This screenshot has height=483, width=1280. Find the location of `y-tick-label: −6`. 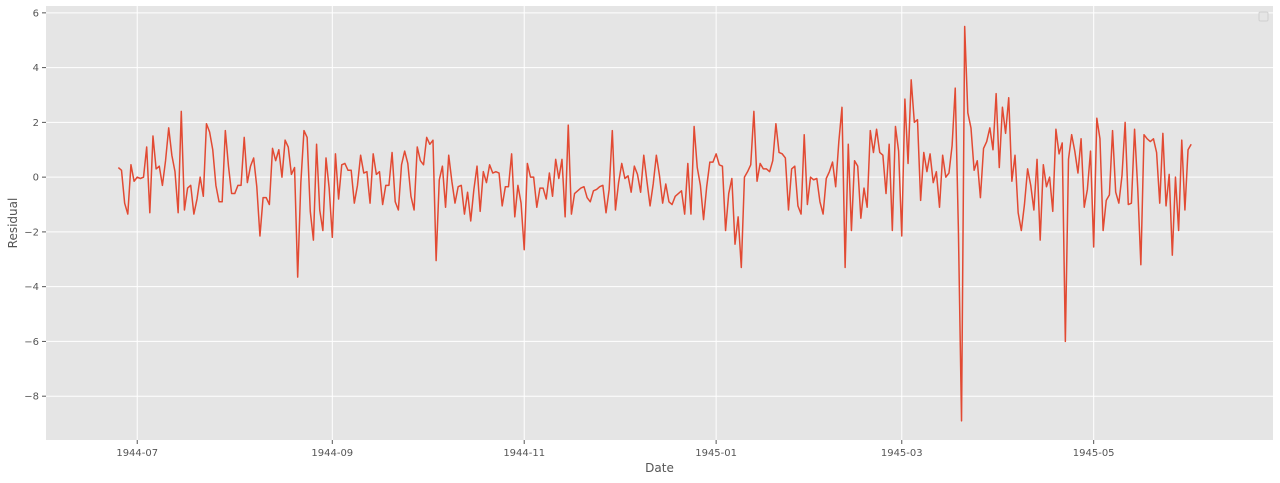

y-tick-label: −6 is located at coordinates (31, 342).